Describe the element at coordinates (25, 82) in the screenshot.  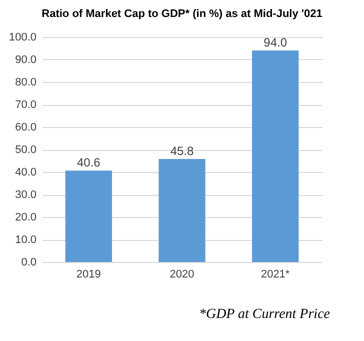
I see `y-tick-label: 80.0` at that location.